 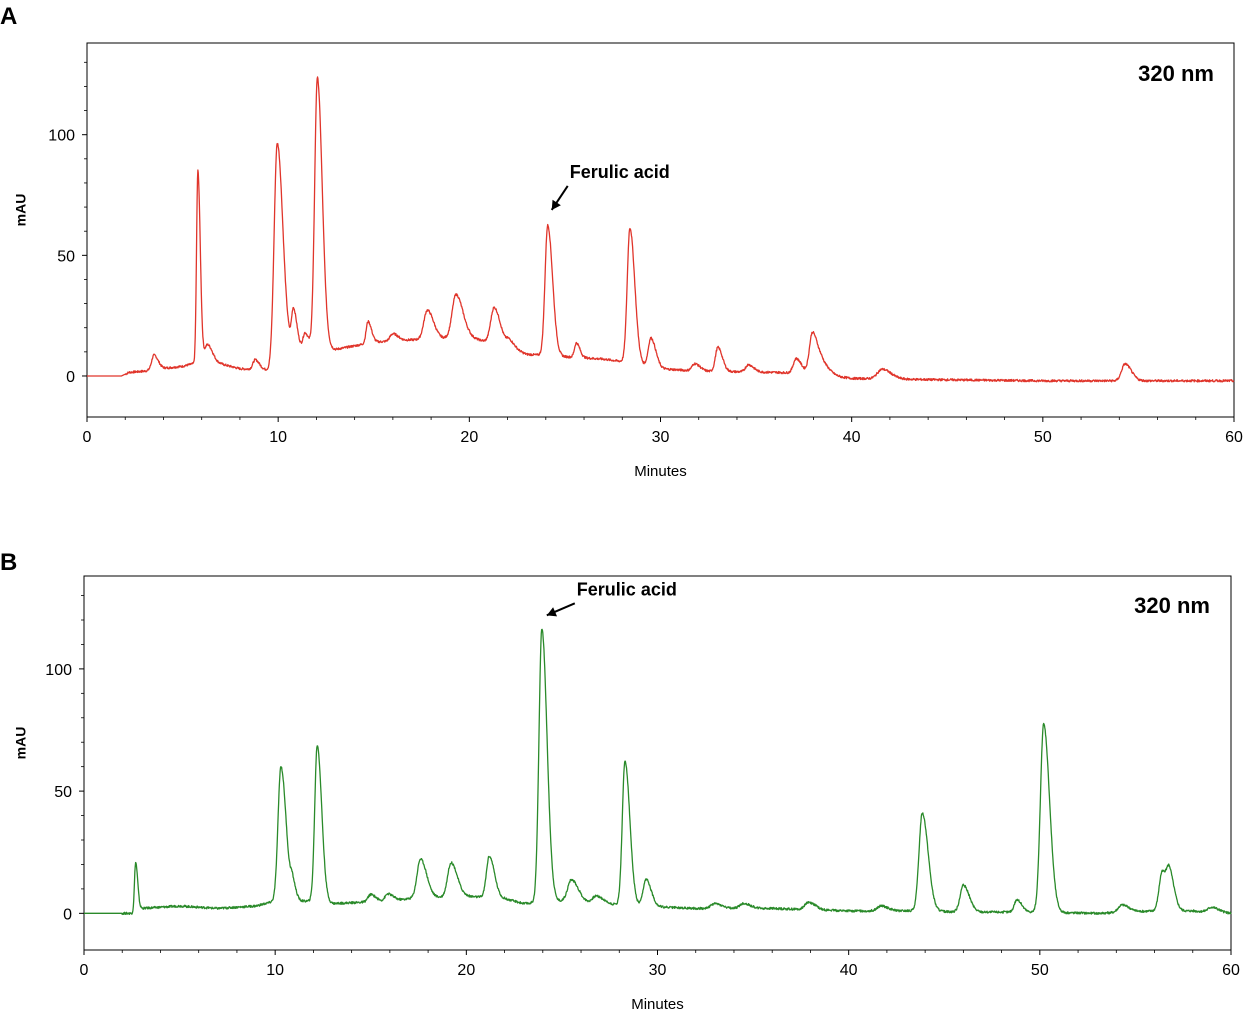 I want to click on annotation-ferulic-acid-b: Ferulic acid, so click(x=627, y=589).